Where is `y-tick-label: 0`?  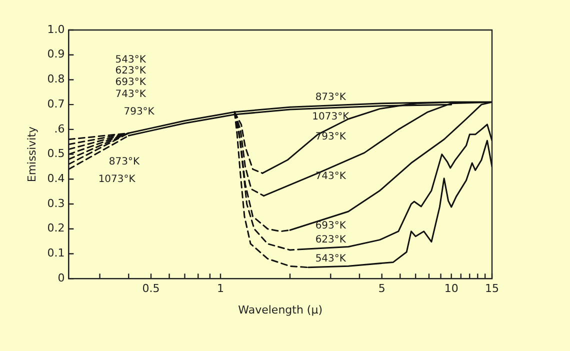 y-tick-label: 0 is located at coordinates (61, 277).